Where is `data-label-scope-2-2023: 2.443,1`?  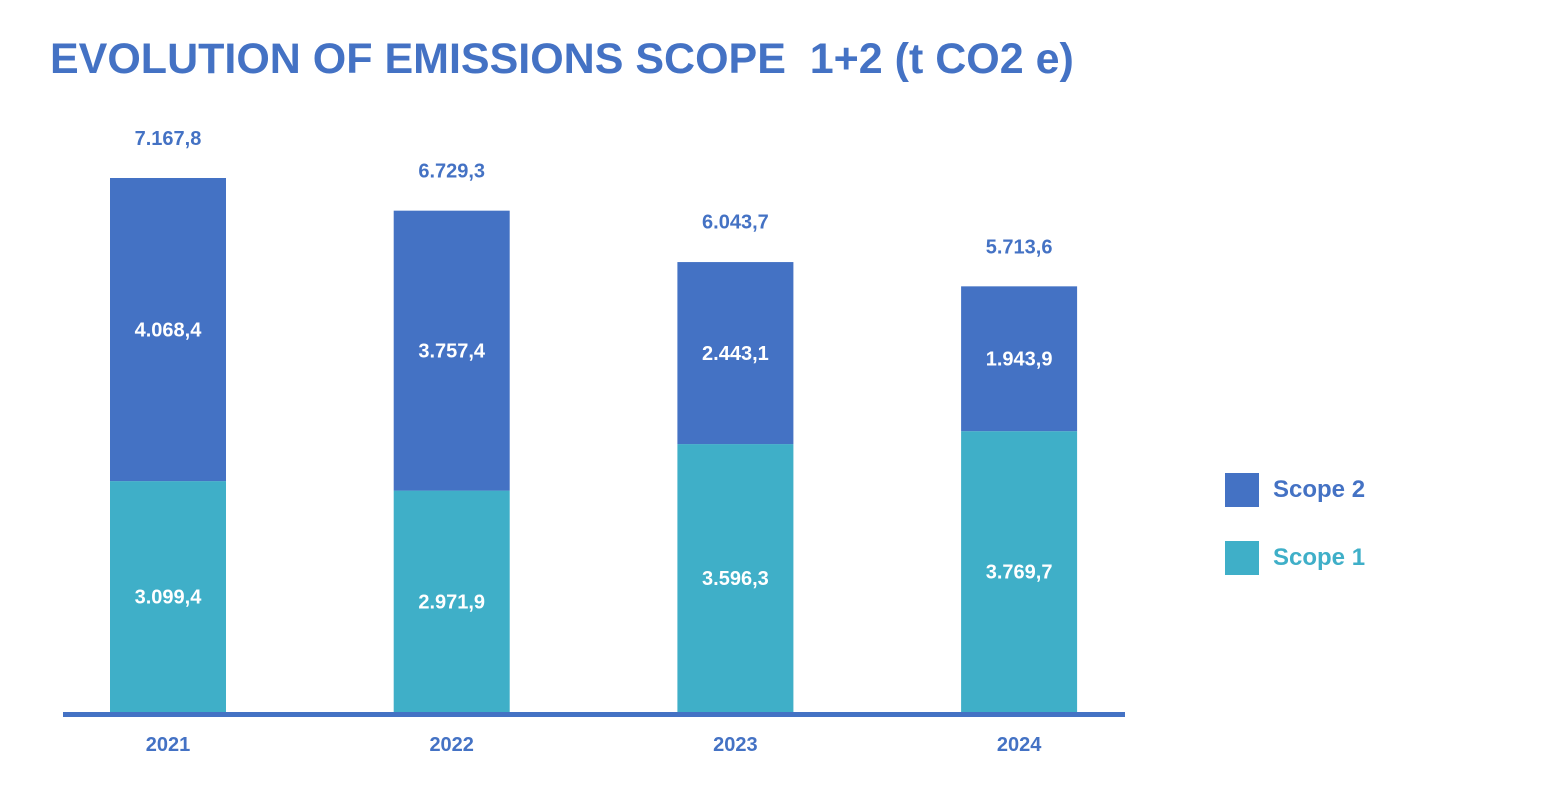 data-label-scope-2-2023: 2.443,1 is located at coordinates (735, 354).